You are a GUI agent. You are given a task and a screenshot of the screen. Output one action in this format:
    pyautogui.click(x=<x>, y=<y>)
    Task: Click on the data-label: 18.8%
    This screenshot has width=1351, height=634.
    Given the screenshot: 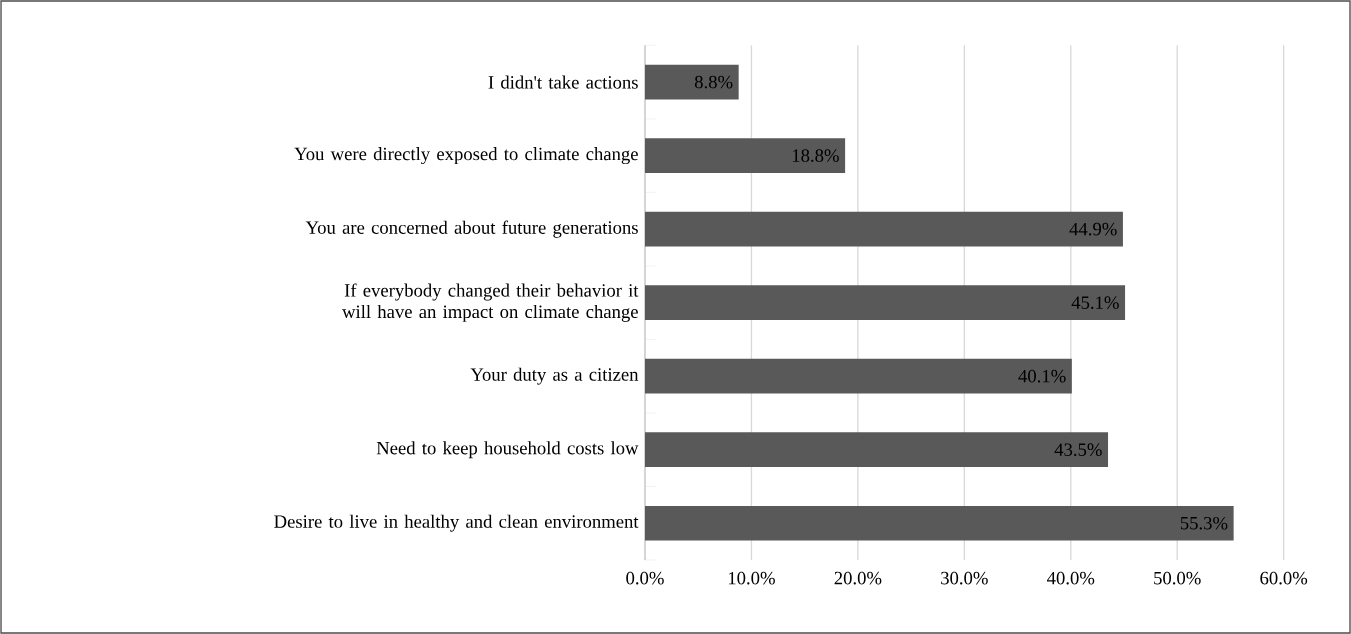 What is the action you would take?
    pyautogui.click(x=815, y=155)
    